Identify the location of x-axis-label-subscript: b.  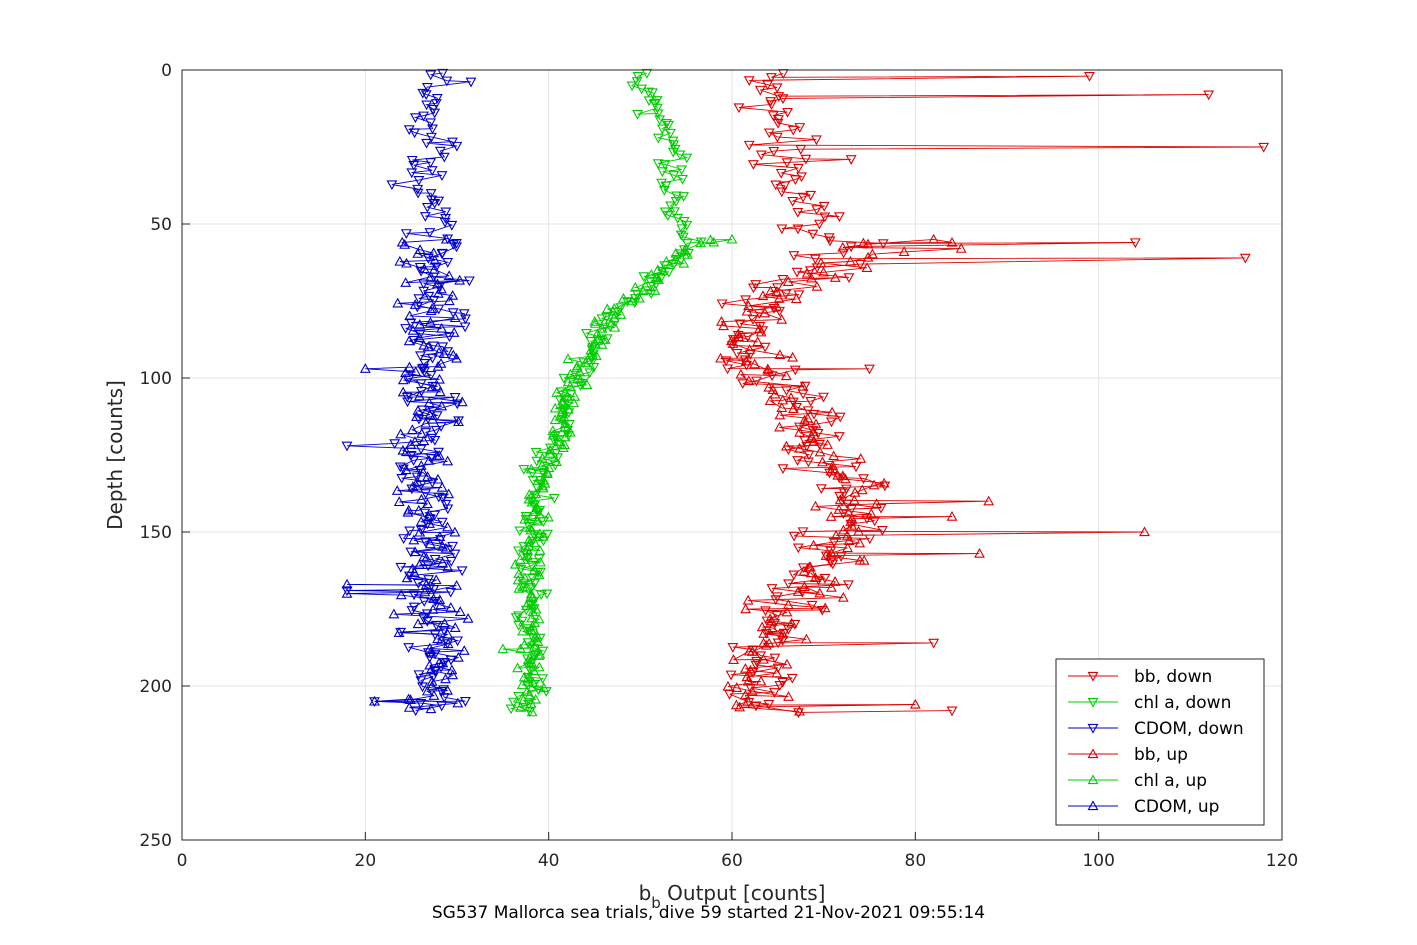
(656, 903).